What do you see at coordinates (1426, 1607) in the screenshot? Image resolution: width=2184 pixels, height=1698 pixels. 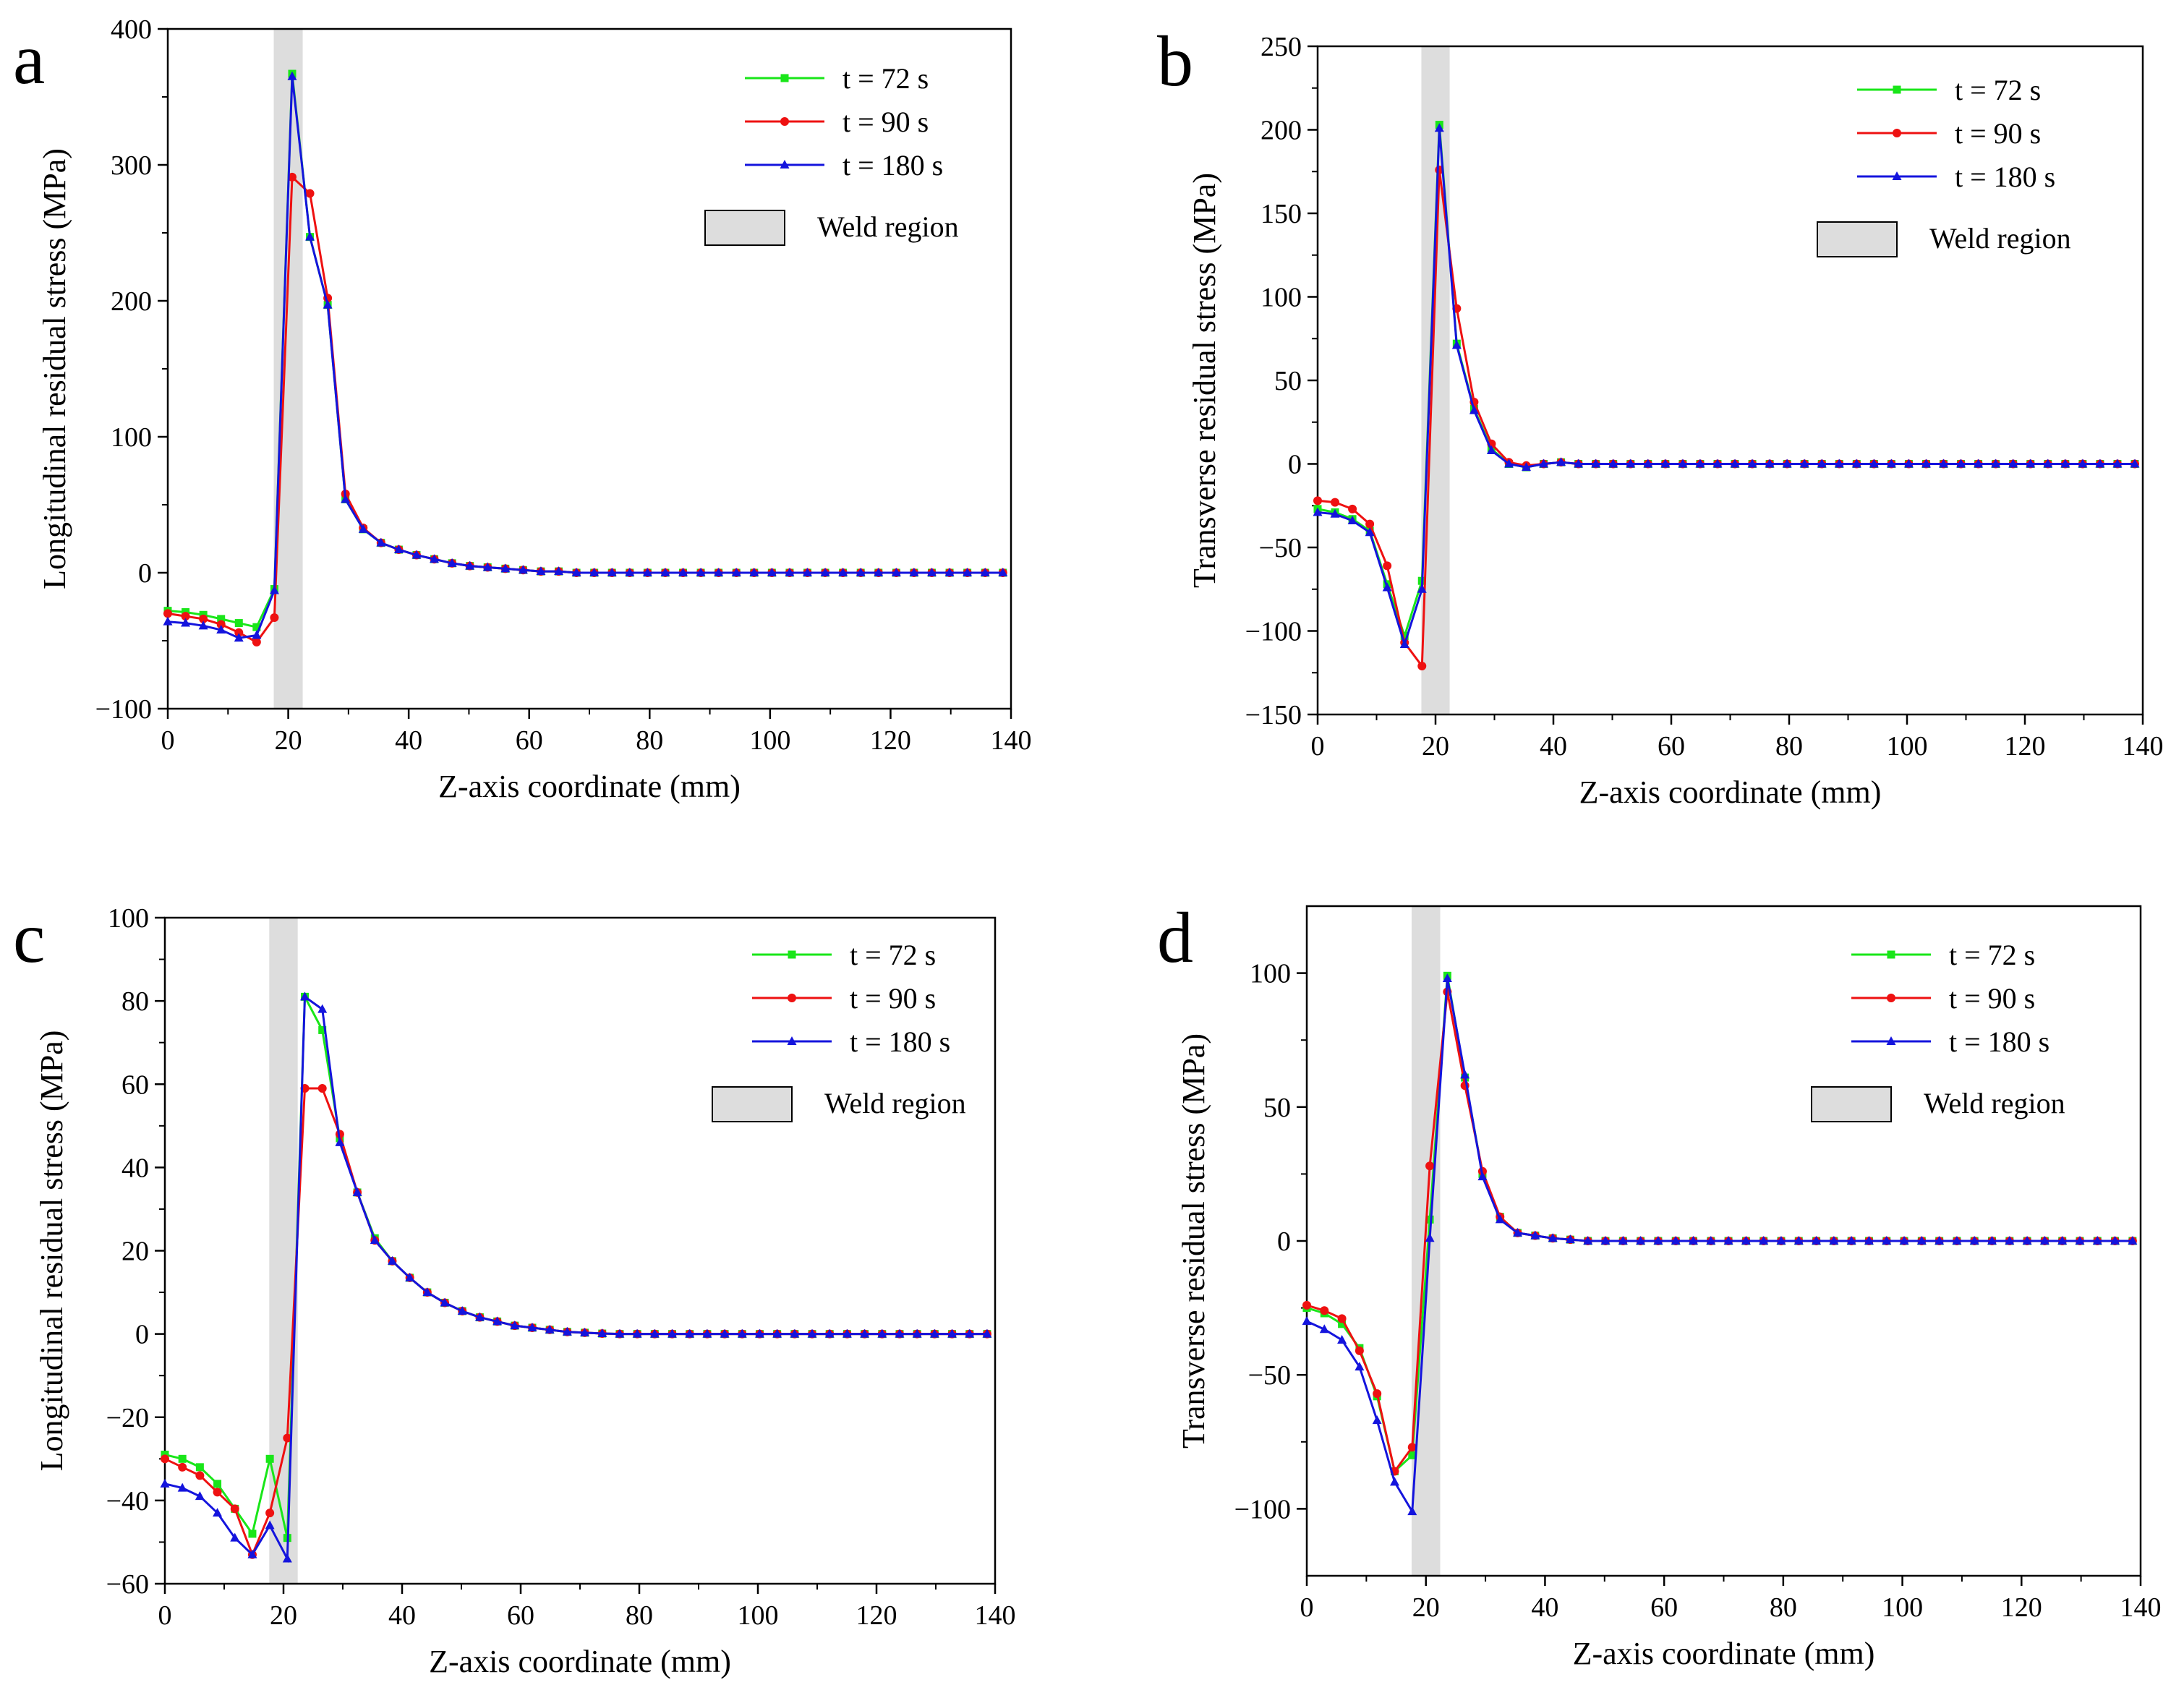 I see `x-tick-label: 20` at bounding box center [1426, 1607].